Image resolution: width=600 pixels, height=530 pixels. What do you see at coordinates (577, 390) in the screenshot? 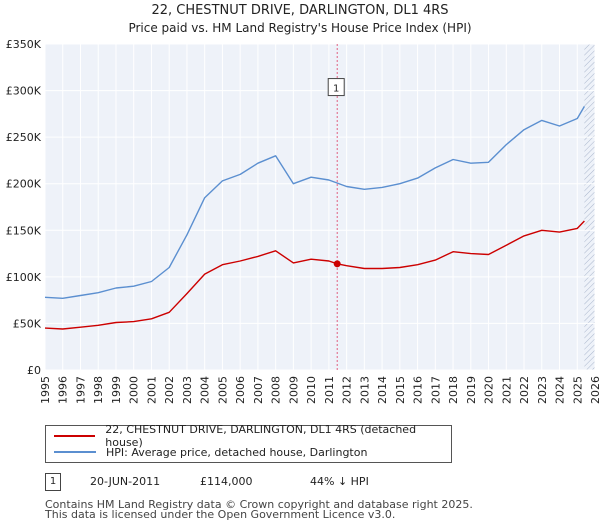
I see `x-tick-label: 2025` at bounding box center [577, 390].